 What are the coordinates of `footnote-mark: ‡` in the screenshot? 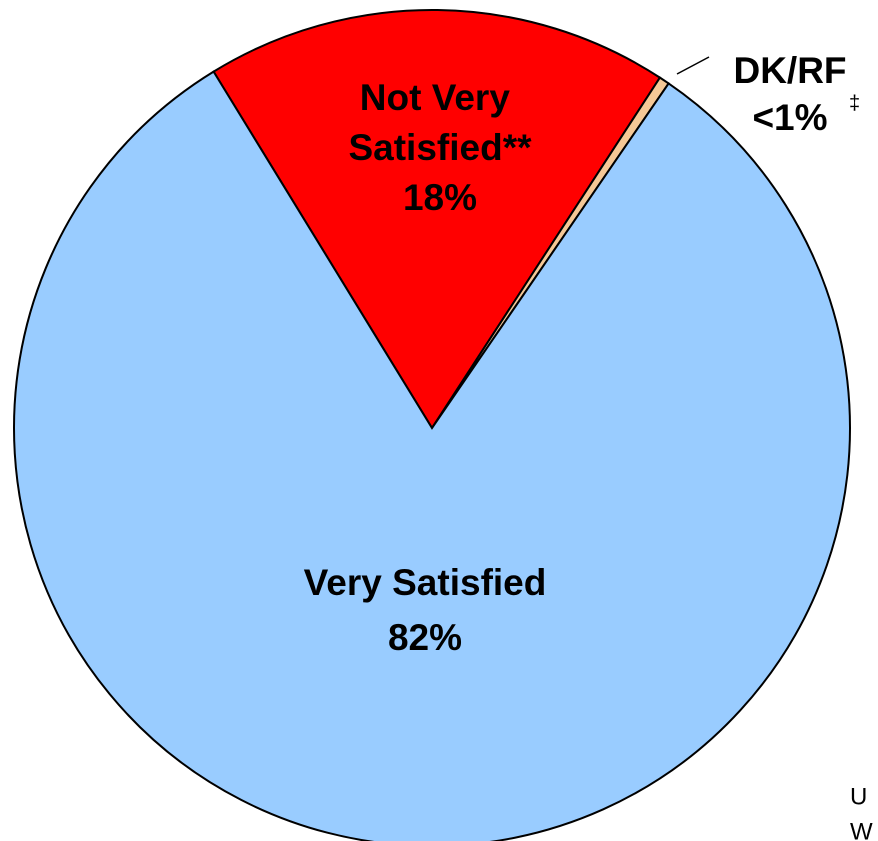 It's located at (854, 103).